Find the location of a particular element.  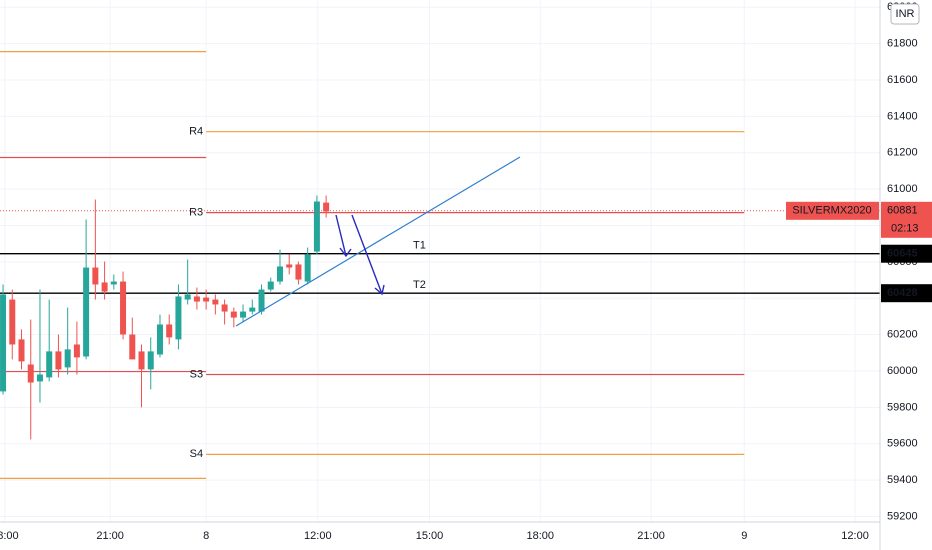

symbol-label: SILVERMX2020 is located at coordinates (831, 211).